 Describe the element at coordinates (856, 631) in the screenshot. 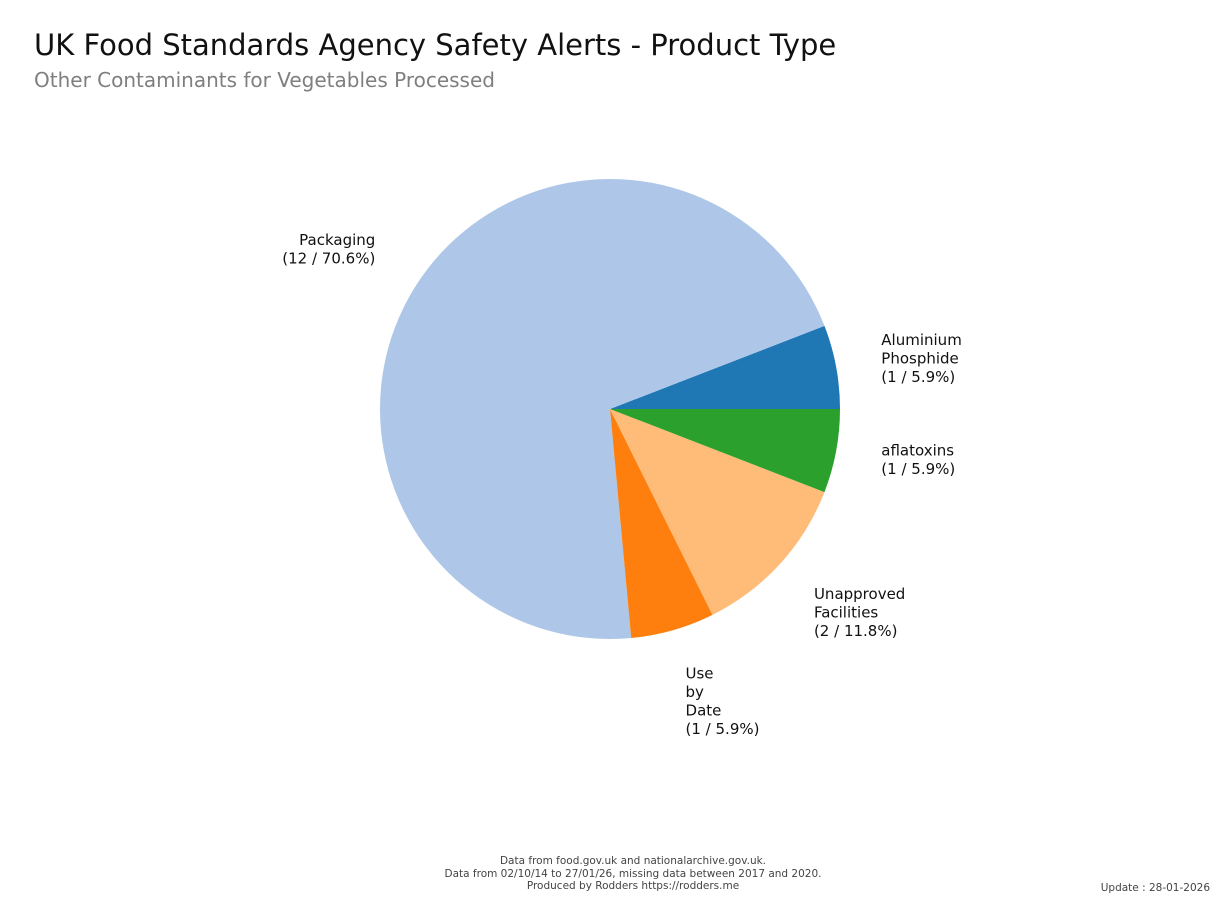

I see `pie-label-line: (2 / 11.8%)` at that location.